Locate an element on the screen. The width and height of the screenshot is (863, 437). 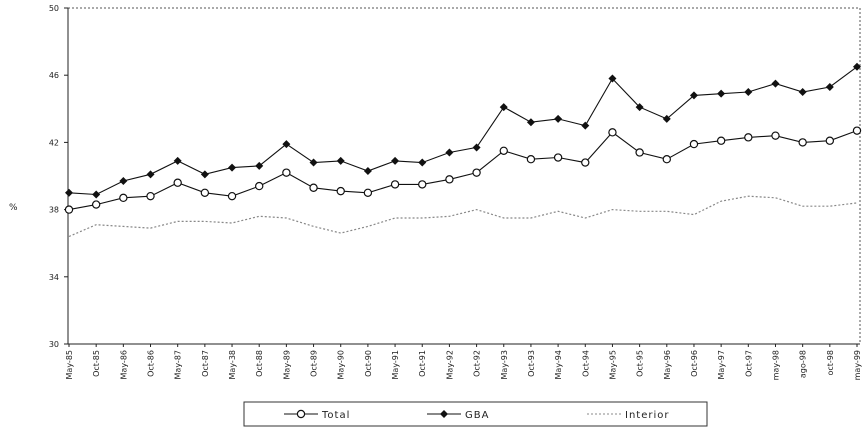
x-tick-label: May-97 is located at coordinates (721, 364).